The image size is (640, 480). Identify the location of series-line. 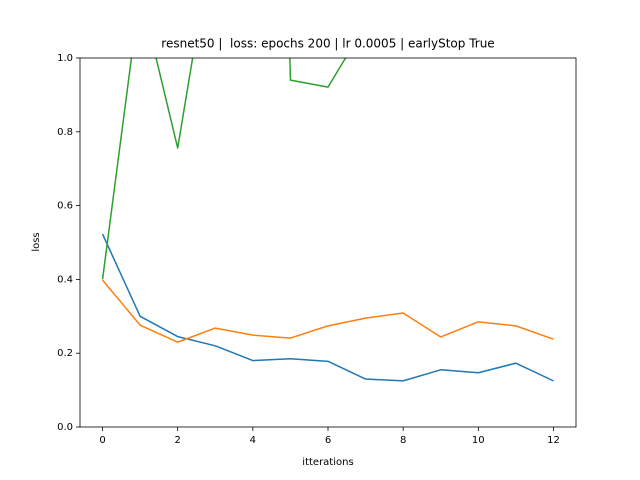
(327, 311).